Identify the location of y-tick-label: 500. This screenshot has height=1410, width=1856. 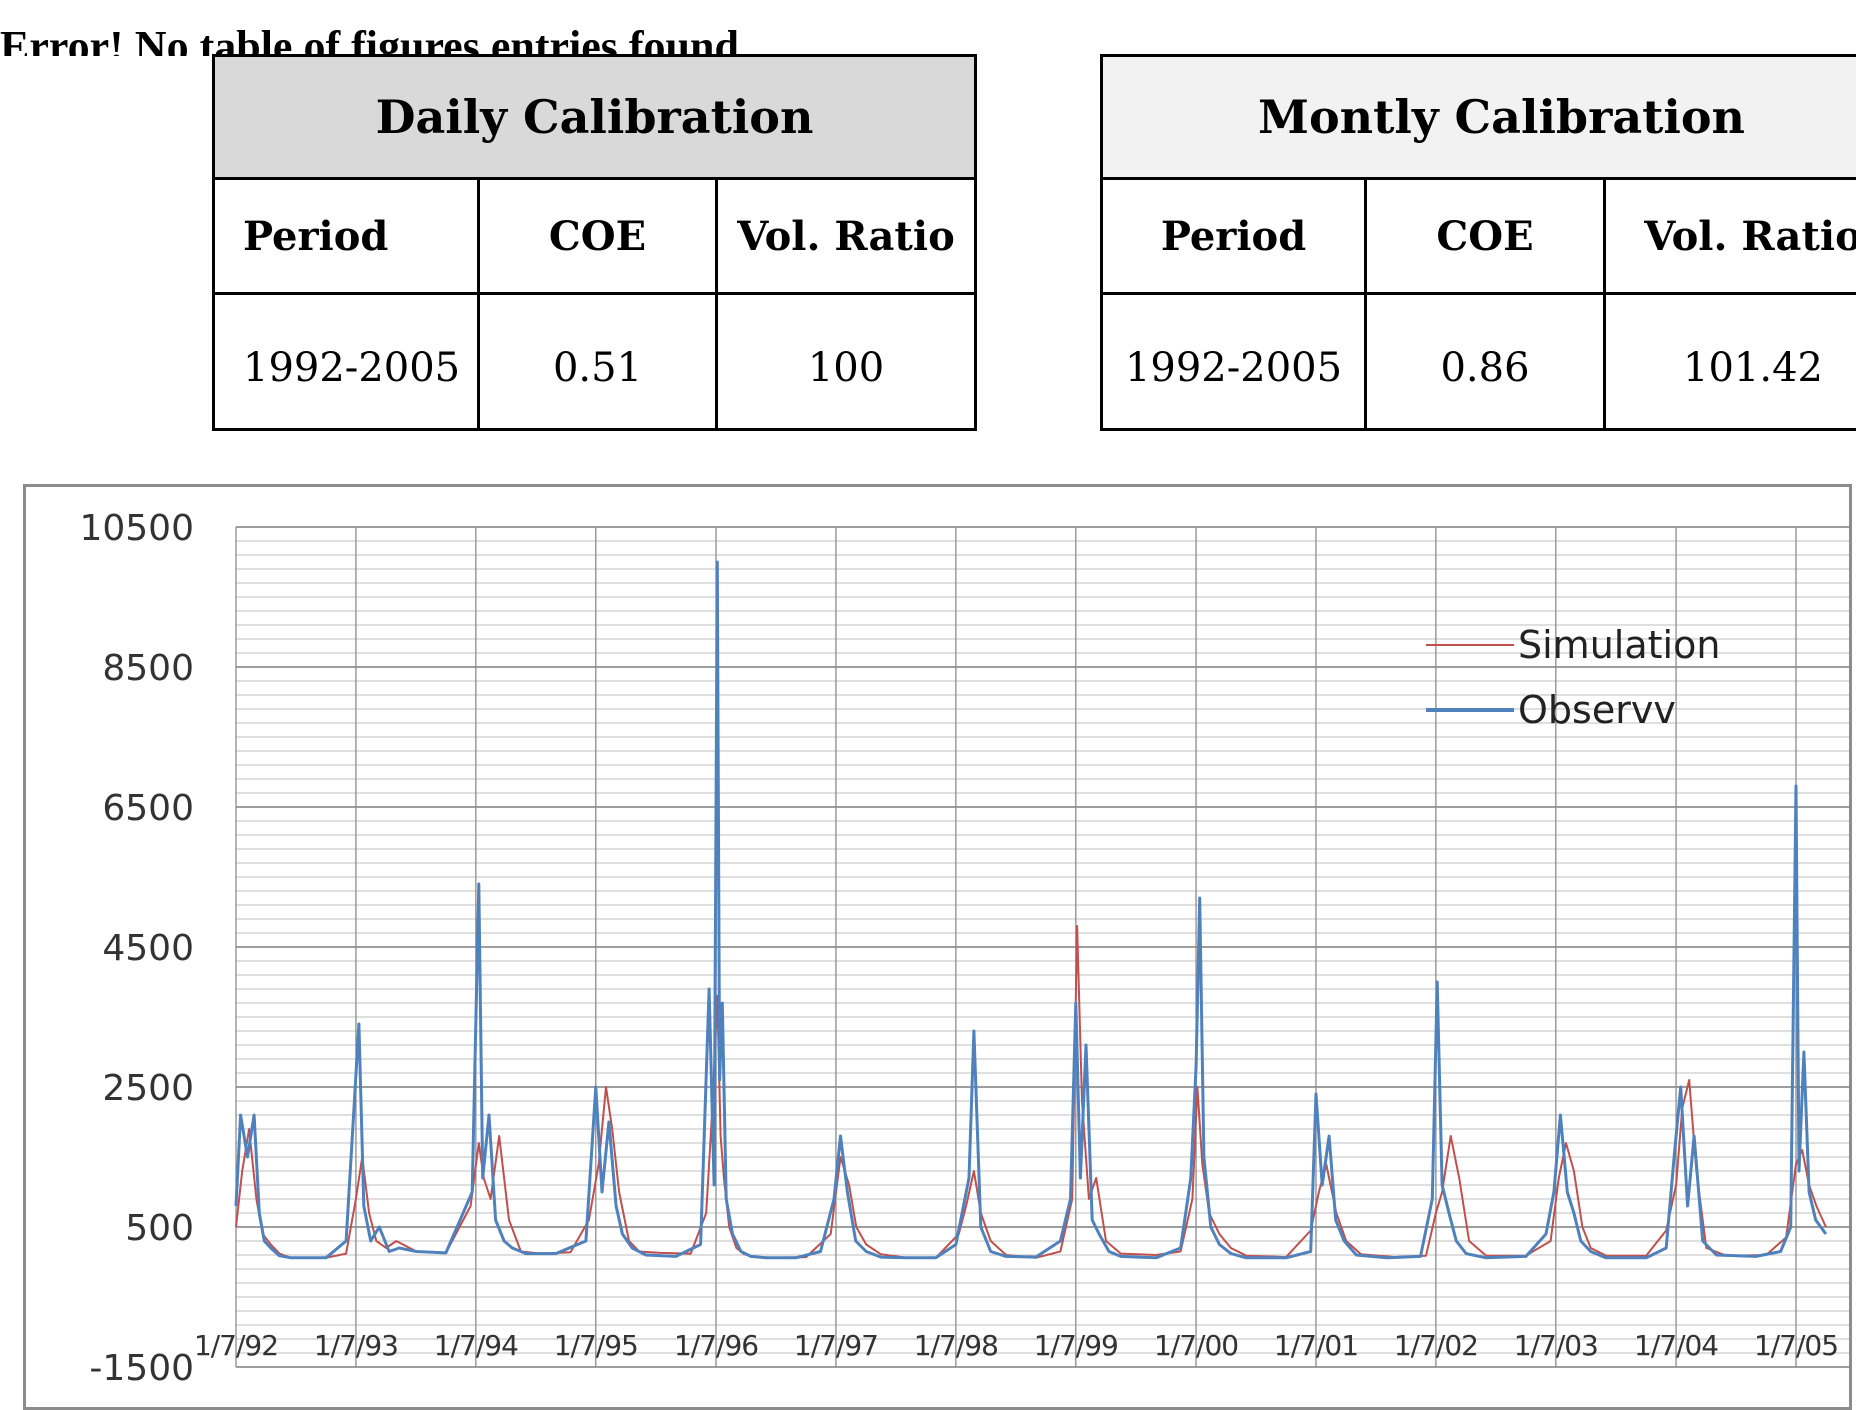
(159, 1228).